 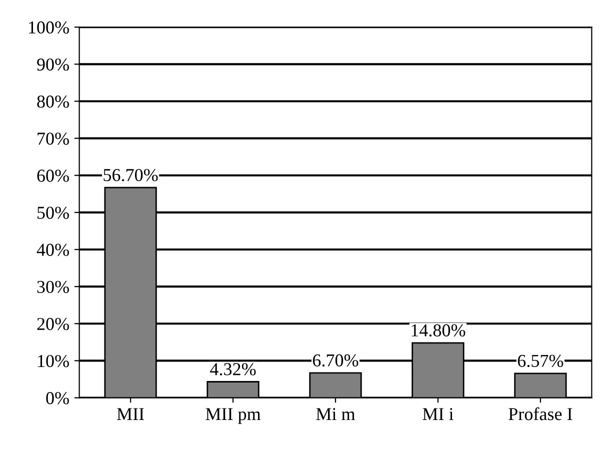 I want to click on y-tick-label: 0%, so click(x=57, y=398).